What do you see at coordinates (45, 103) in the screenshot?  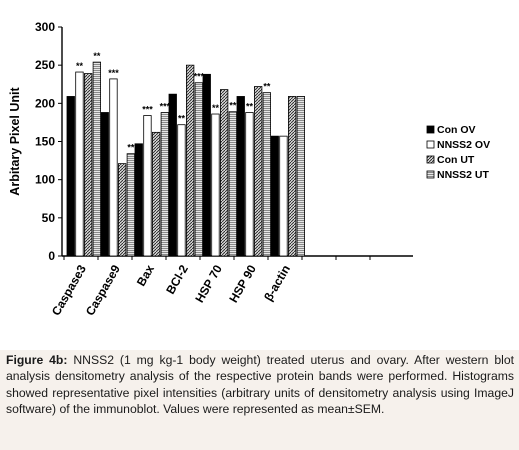 I see `y-tick-label: 200` at bounding box center [45, 103].